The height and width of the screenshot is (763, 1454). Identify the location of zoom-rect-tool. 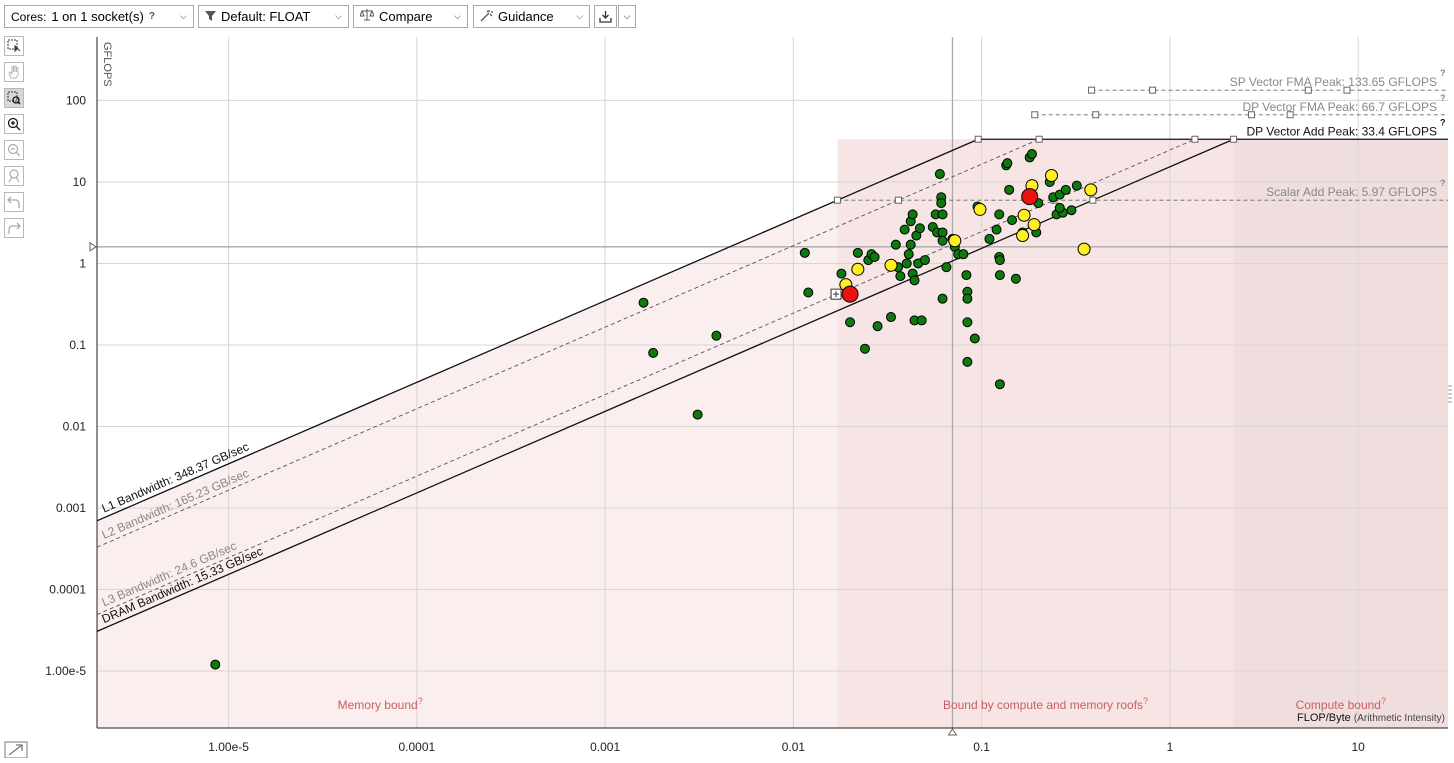
(14, 98).